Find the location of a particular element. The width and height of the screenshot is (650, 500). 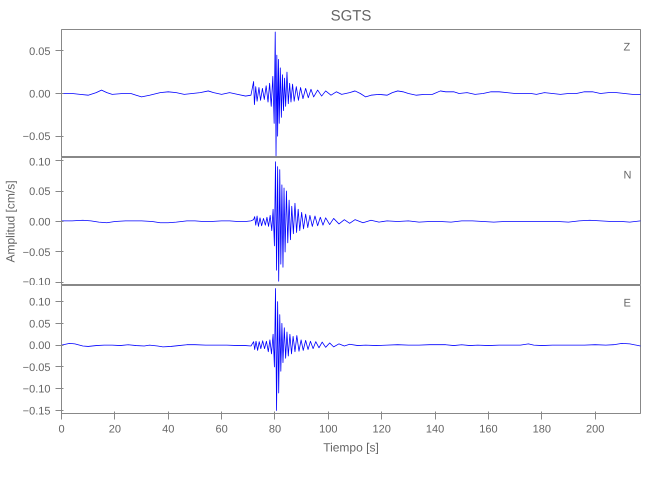

y-axis-title: Amplitud [cm/s] is located at coordinates (11, 221).